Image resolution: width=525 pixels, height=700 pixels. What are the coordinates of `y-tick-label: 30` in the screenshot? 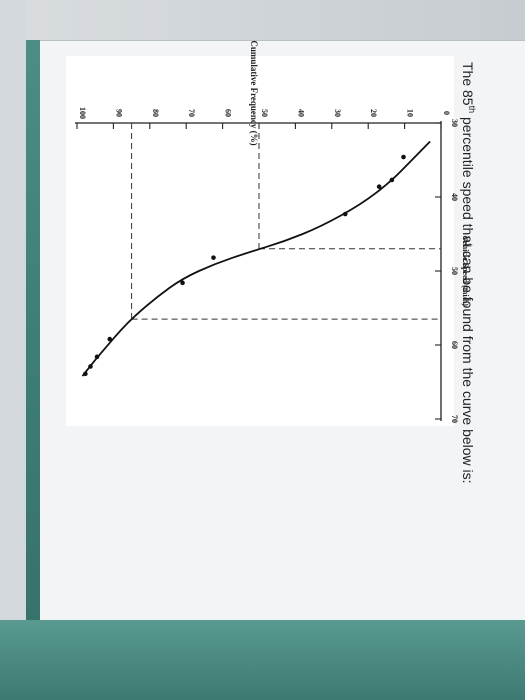 It's located at (337, 113).